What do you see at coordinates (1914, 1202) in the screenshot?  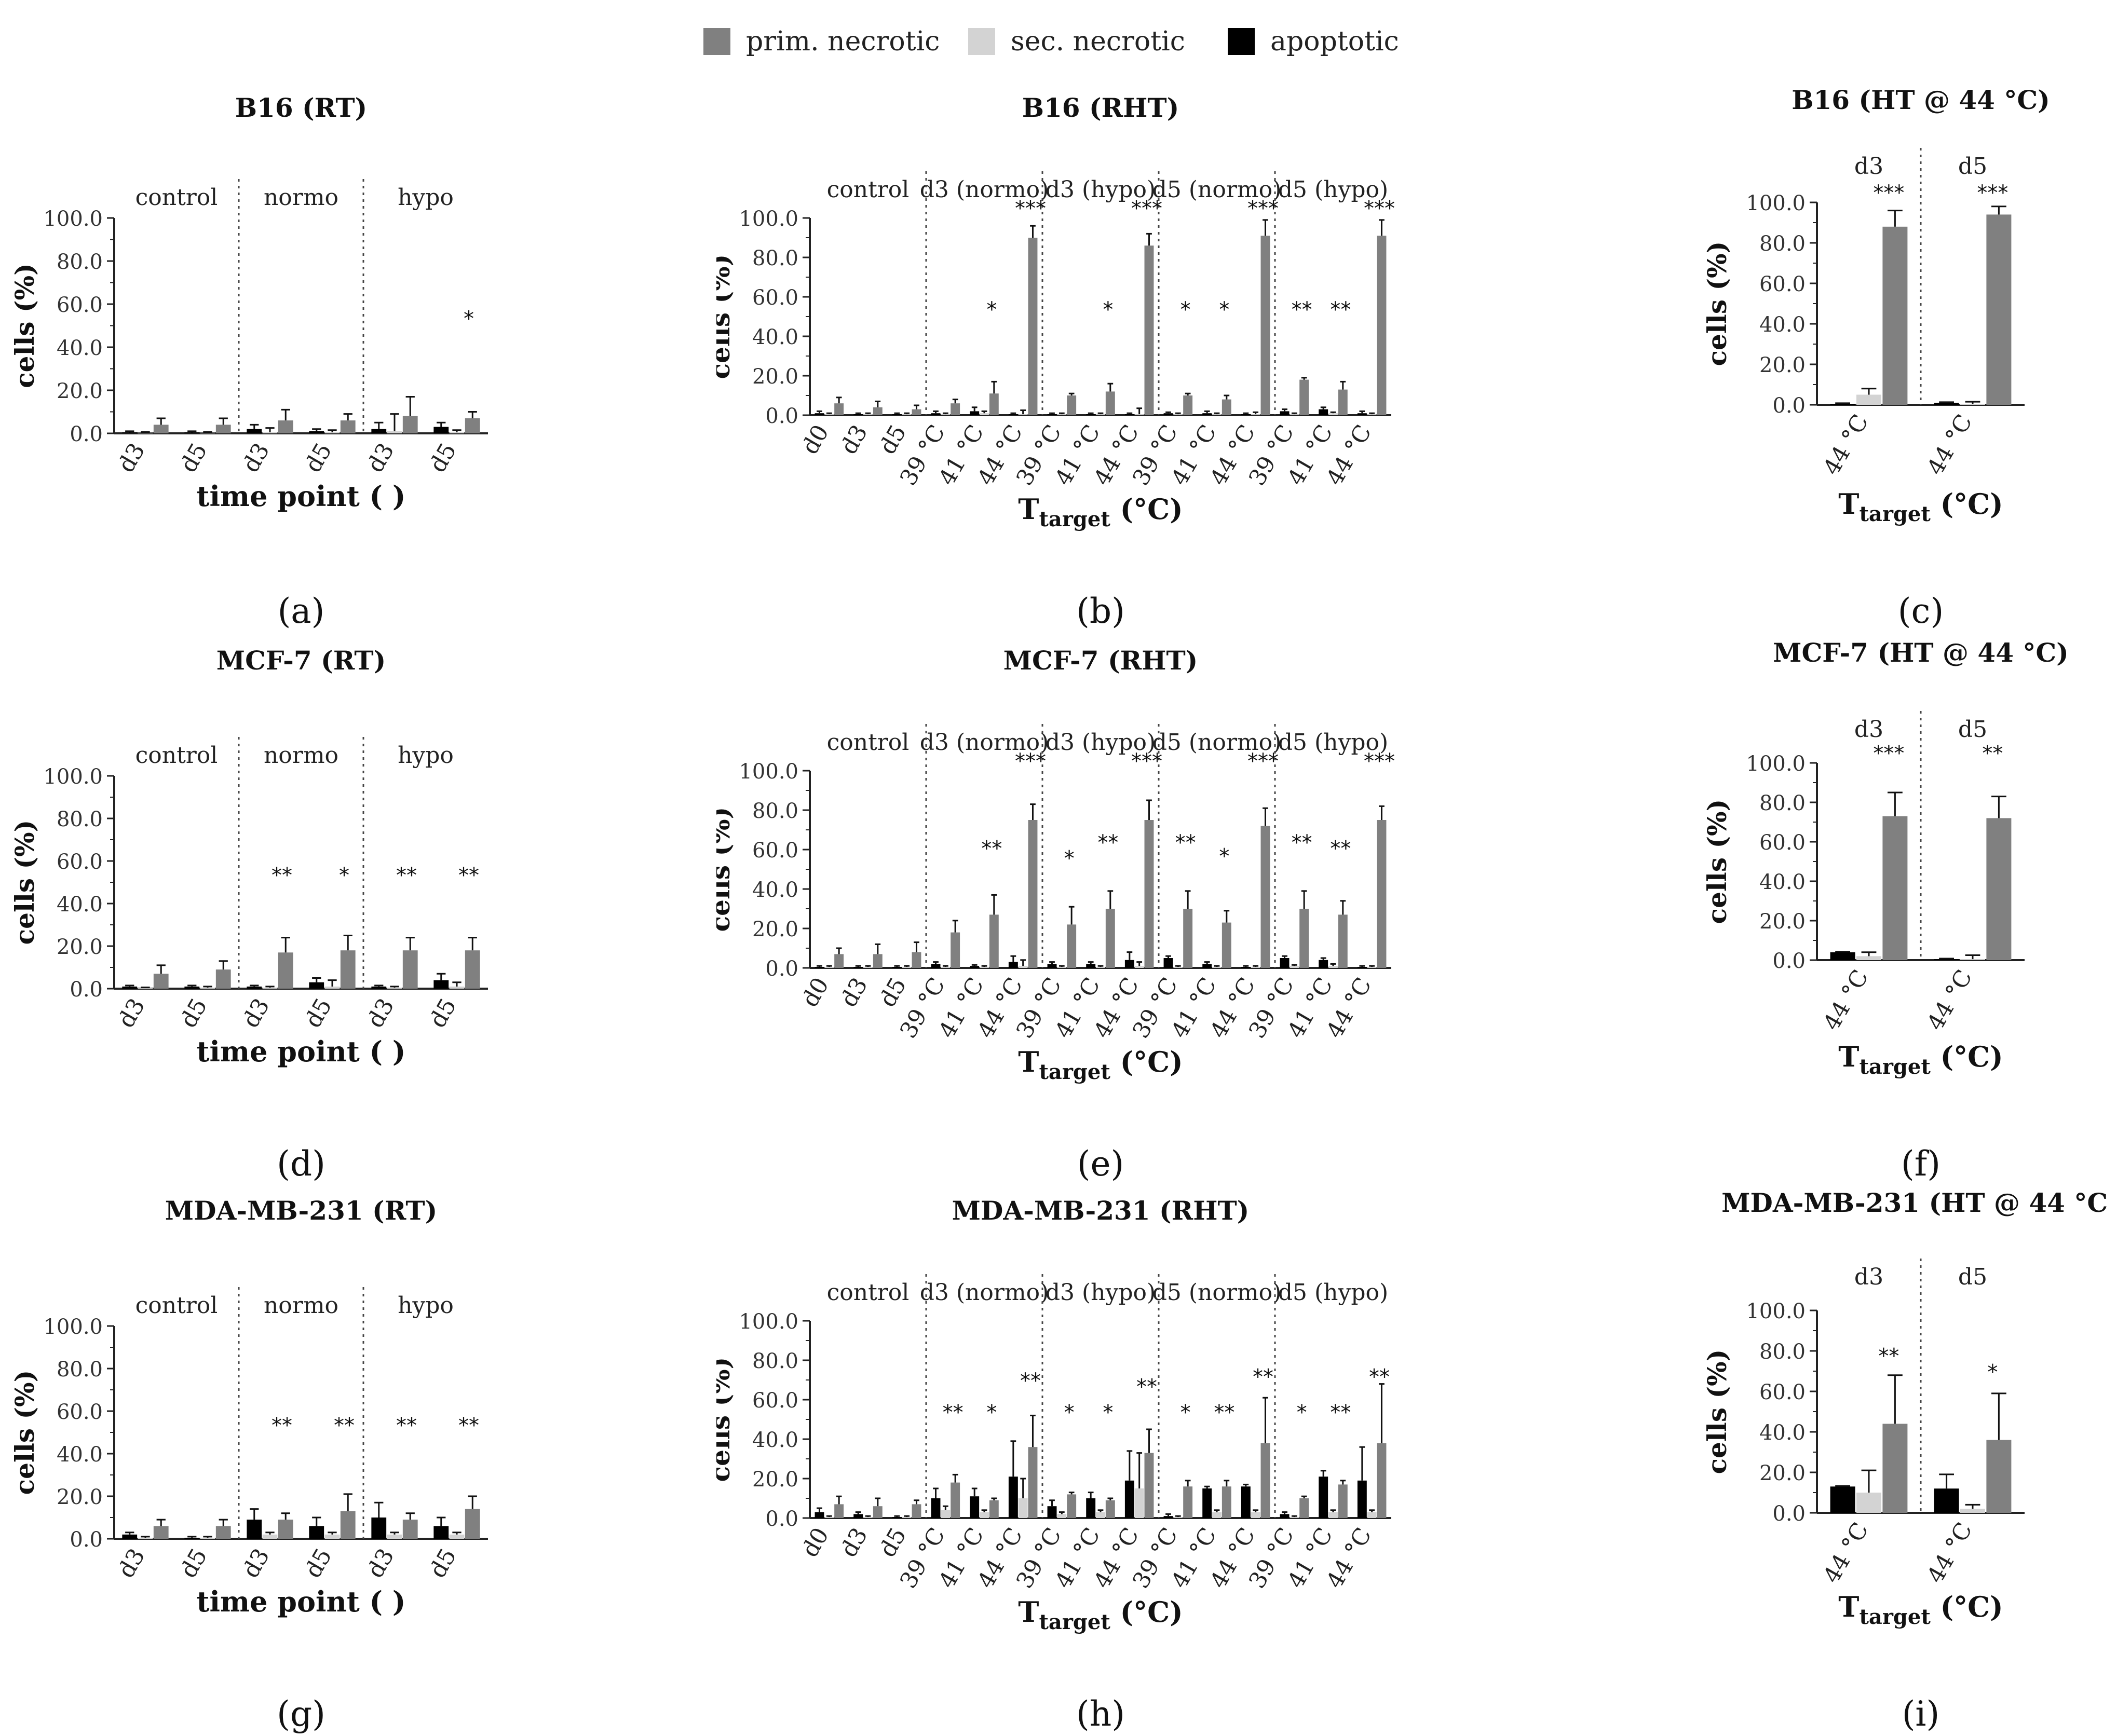 I see `chart-title: MDA-MB-231 (HT @ 44 °C)` at bounding box center [1914, 1202].